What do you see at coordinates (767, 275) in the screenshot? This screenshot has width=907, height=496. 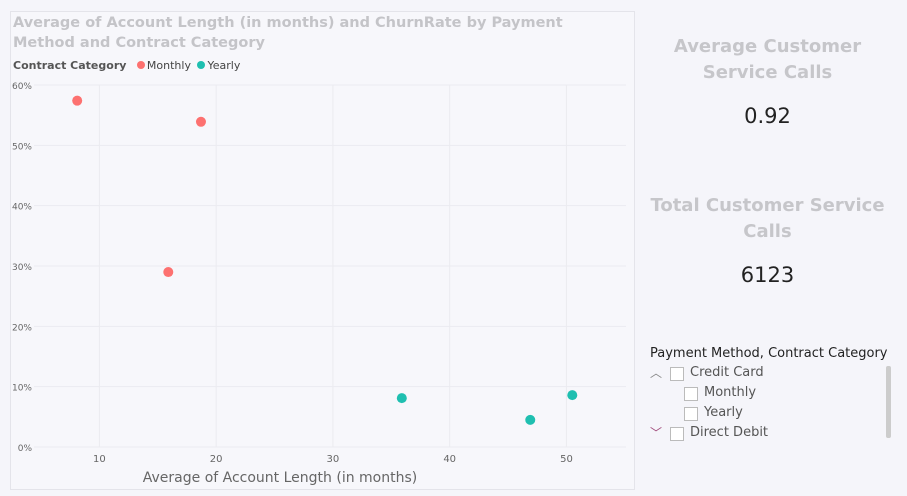 I see `kpi-value: 6123` at bounding box center [767, 275].